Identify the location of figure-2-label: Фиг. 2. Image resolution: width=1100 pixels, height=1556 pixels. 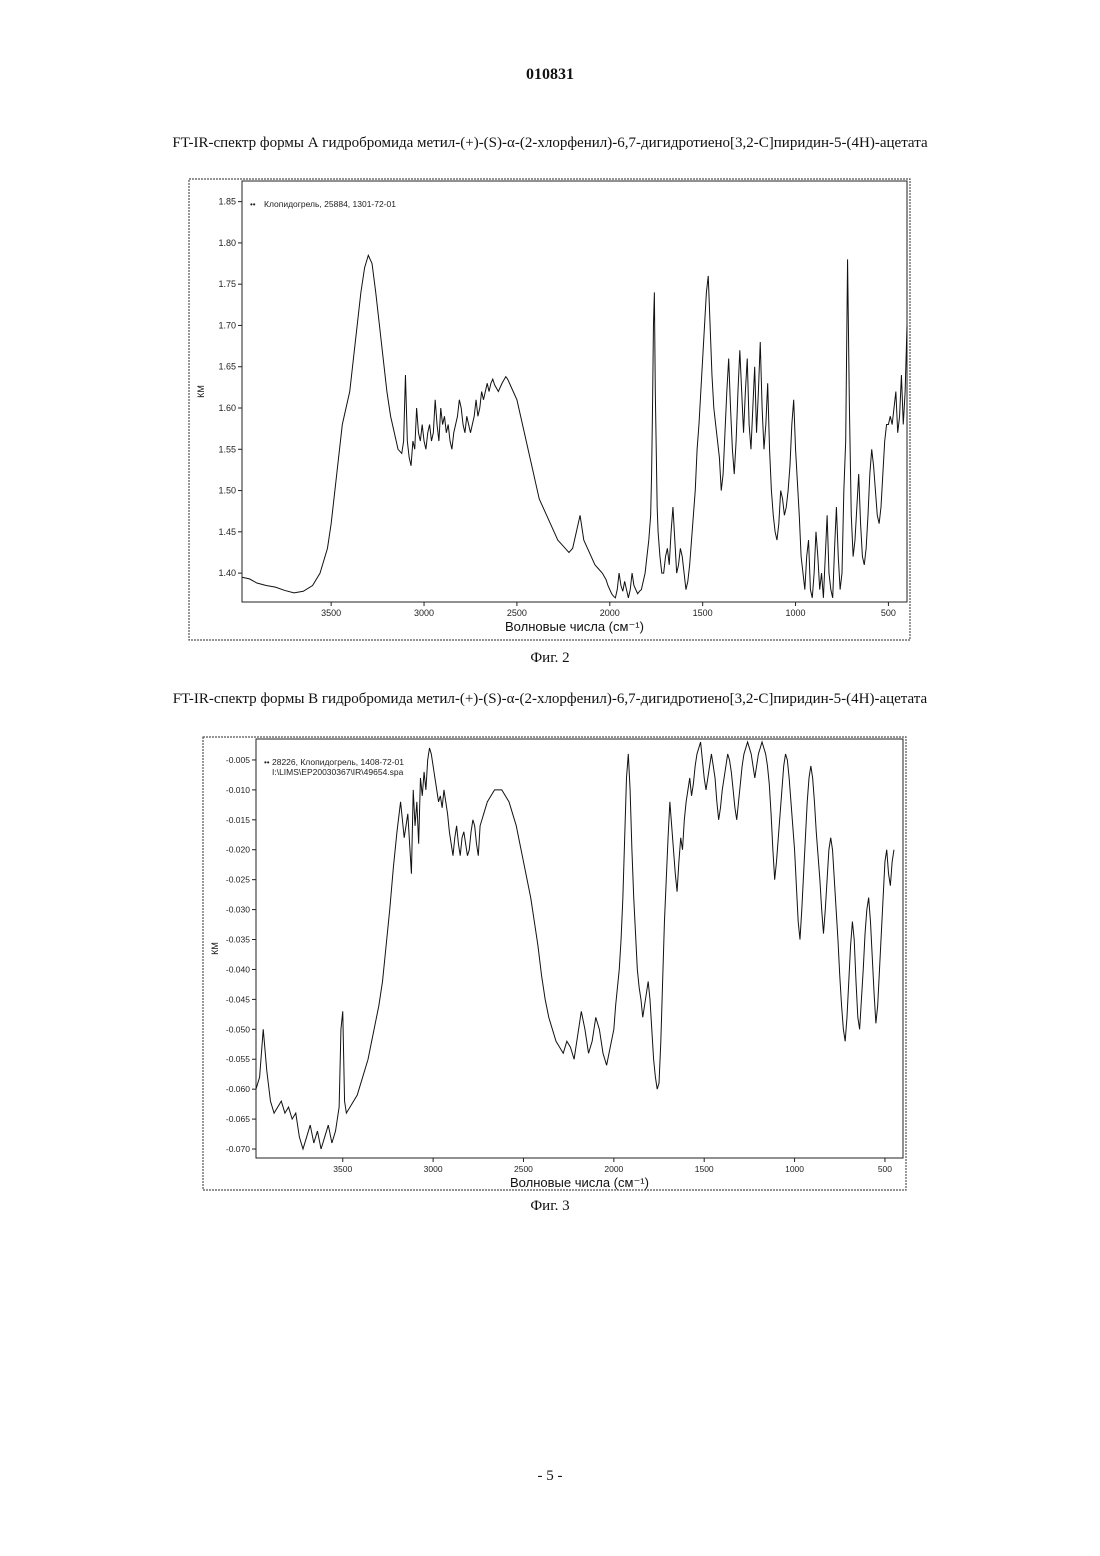
(550, 658).